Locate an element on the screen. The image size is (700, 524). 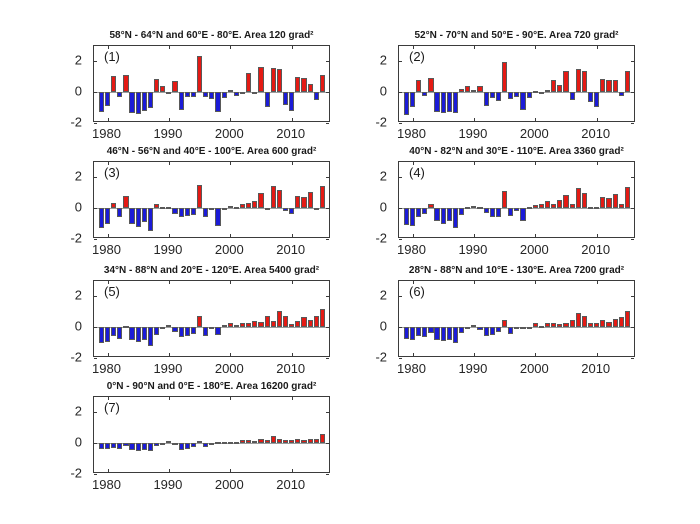
bar-1991 is located at coordinates (175, 329).